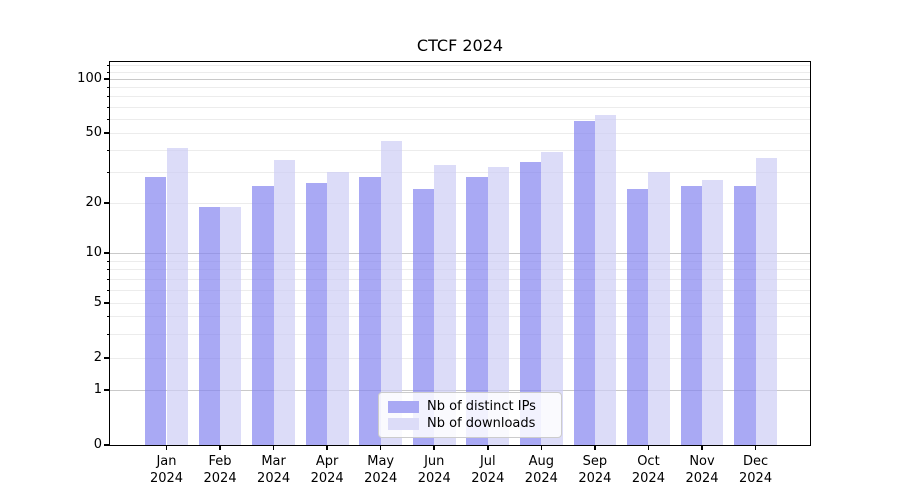  I want to click on x-tick-label: Aug 2024, so click(541, 470).